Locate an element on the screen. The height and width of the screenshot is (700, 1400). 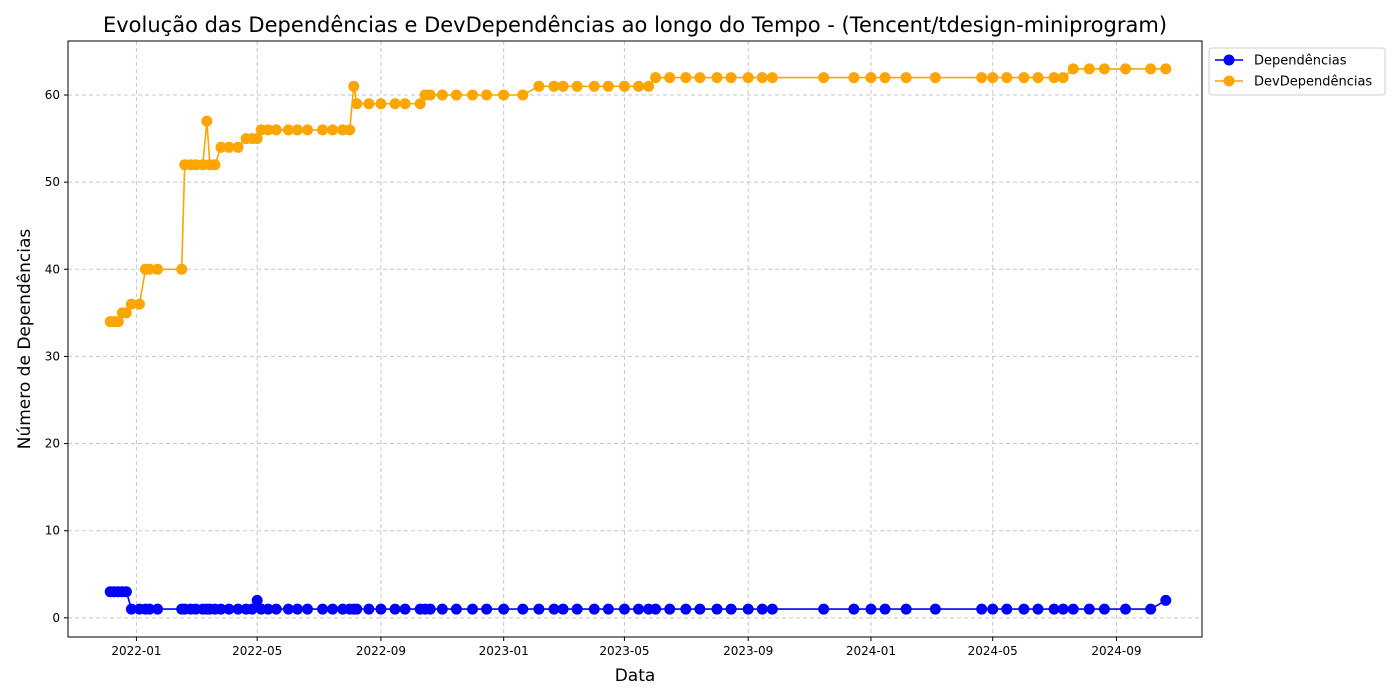
y-tick-label: 50 is located at coordinates (52, 182).